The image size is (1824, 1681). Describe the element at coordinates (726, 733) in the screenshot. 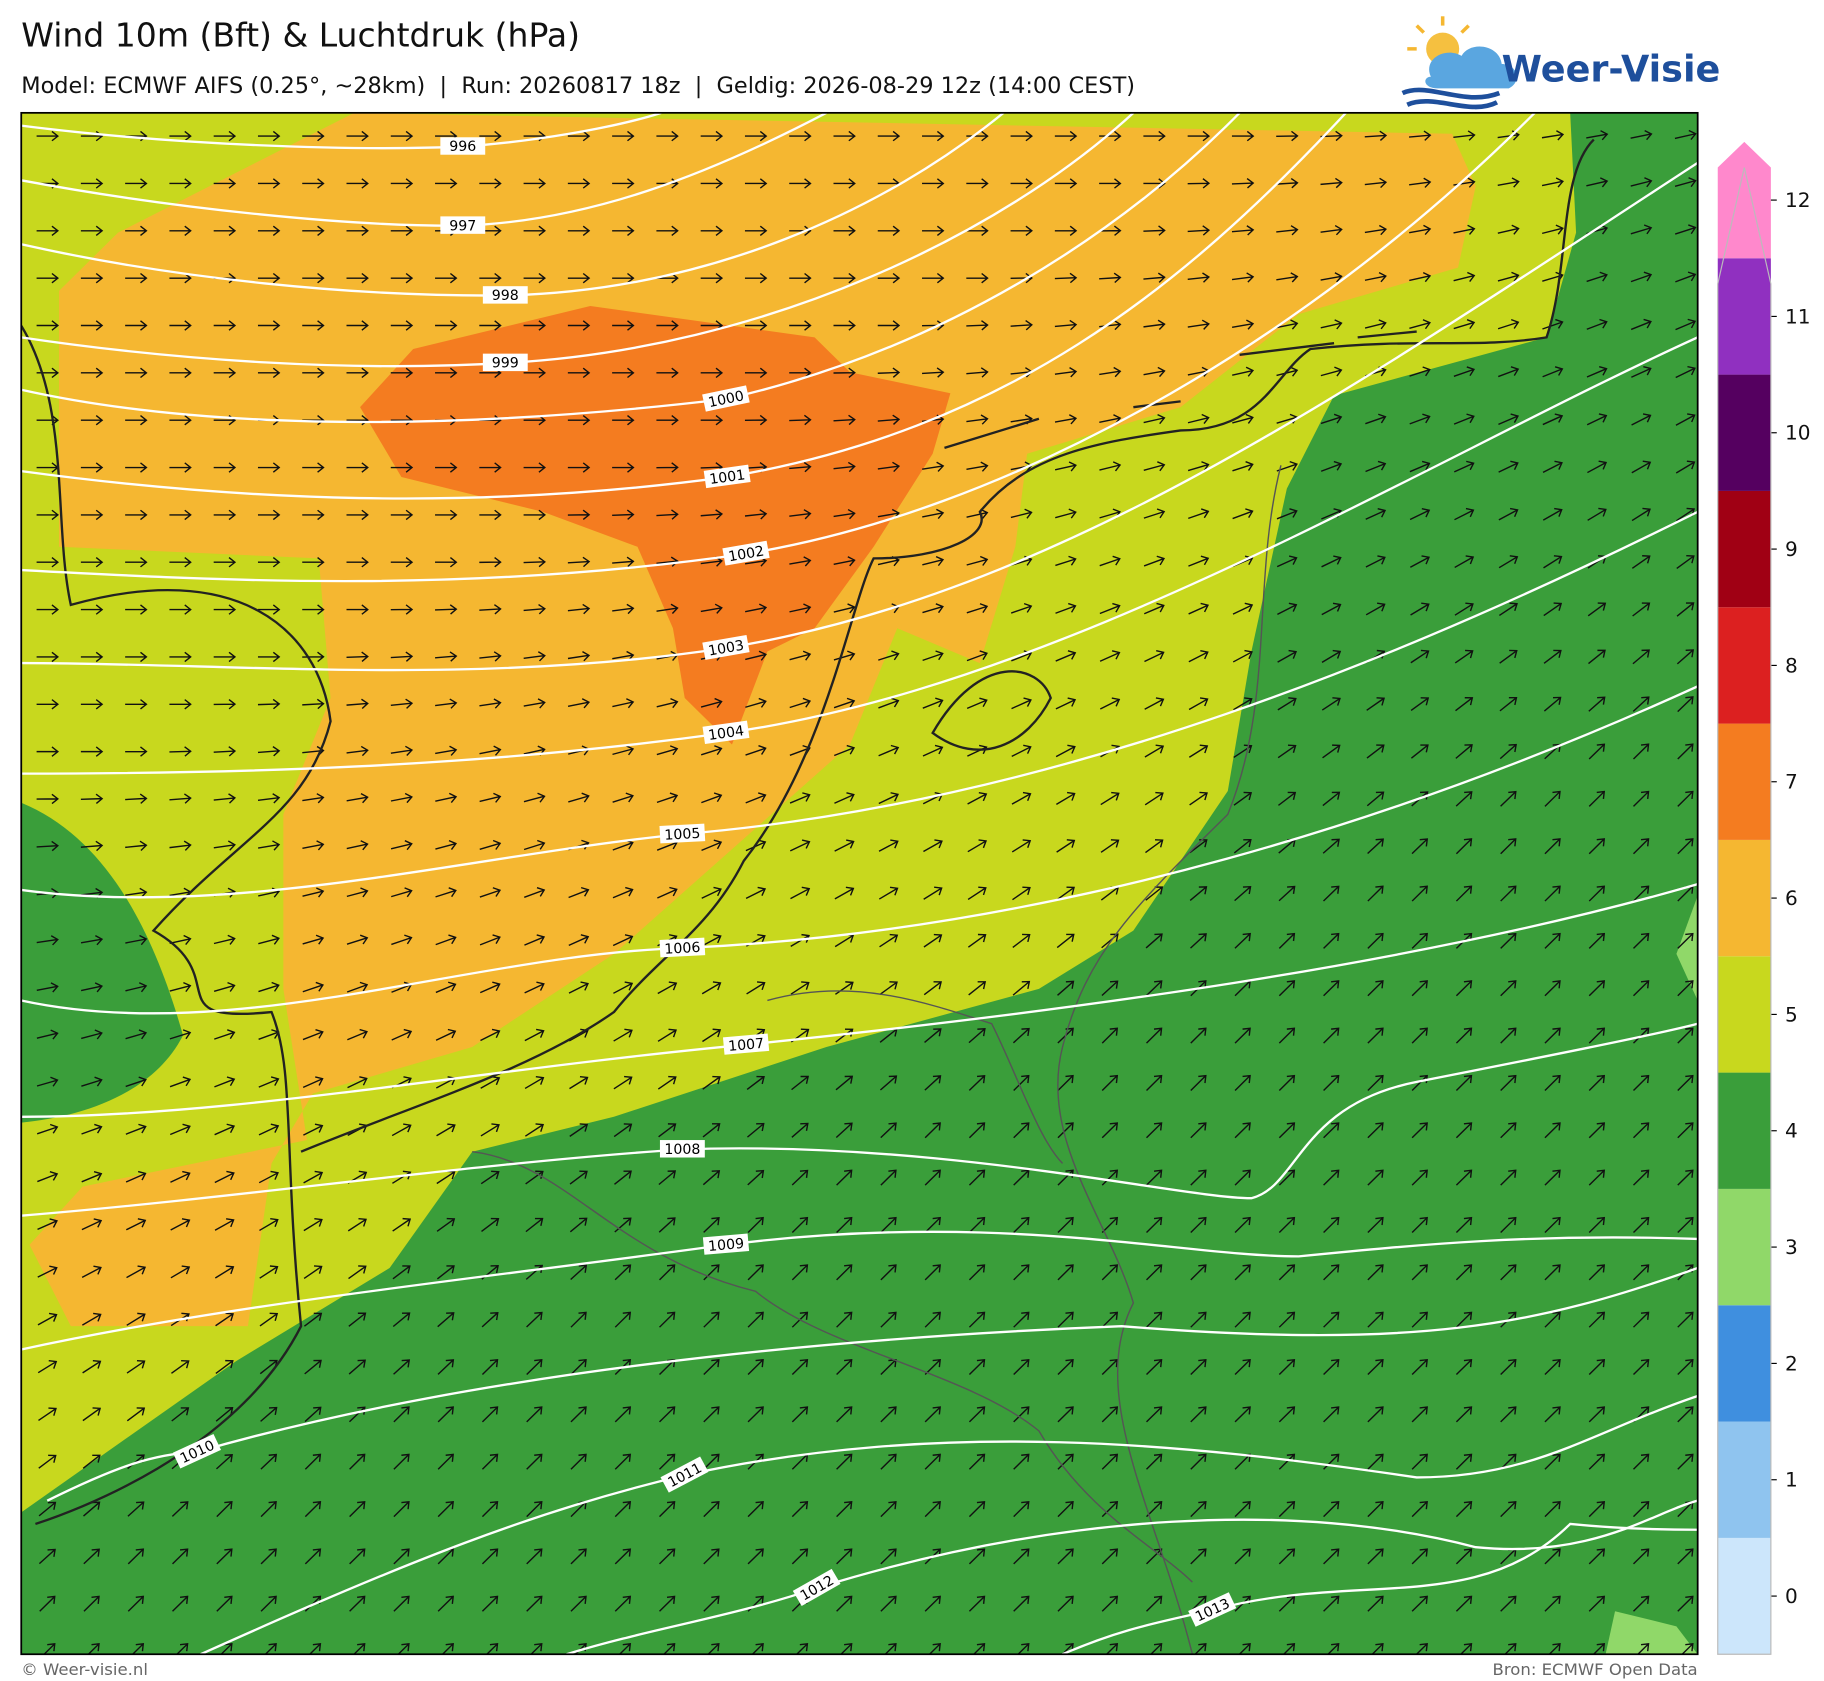

I see `isobar-label-text: 1004` at that location.